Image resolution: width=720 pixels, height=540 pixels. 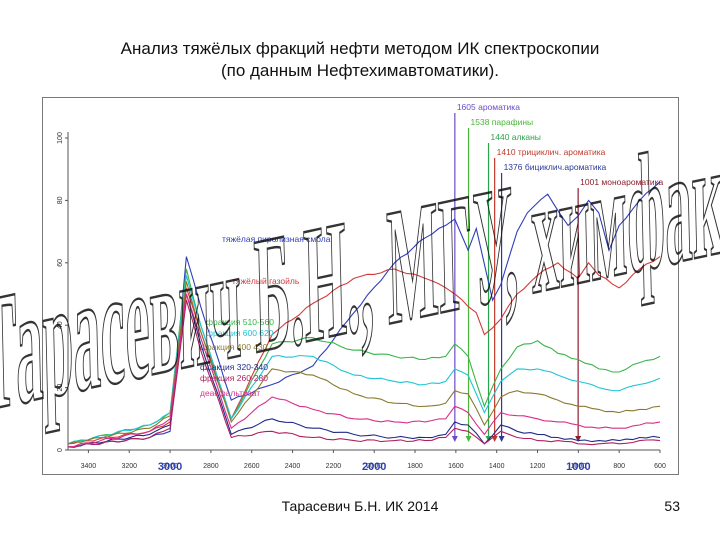 I want to click on x-tick-label: 1000, so click(x=579, y=466).